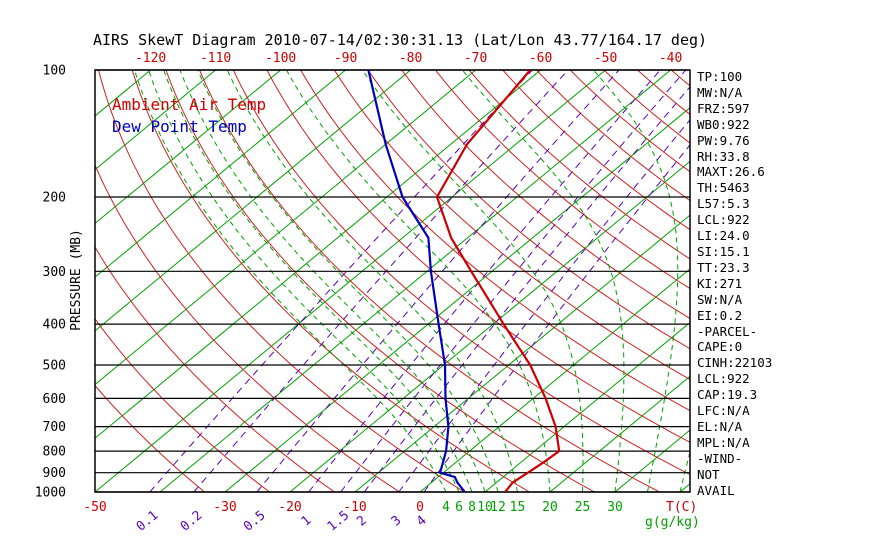  What do you see at coordinates (54, 198) in the screenshot?
I see `pressure-tick: 200` at bounding box center [54, 198].